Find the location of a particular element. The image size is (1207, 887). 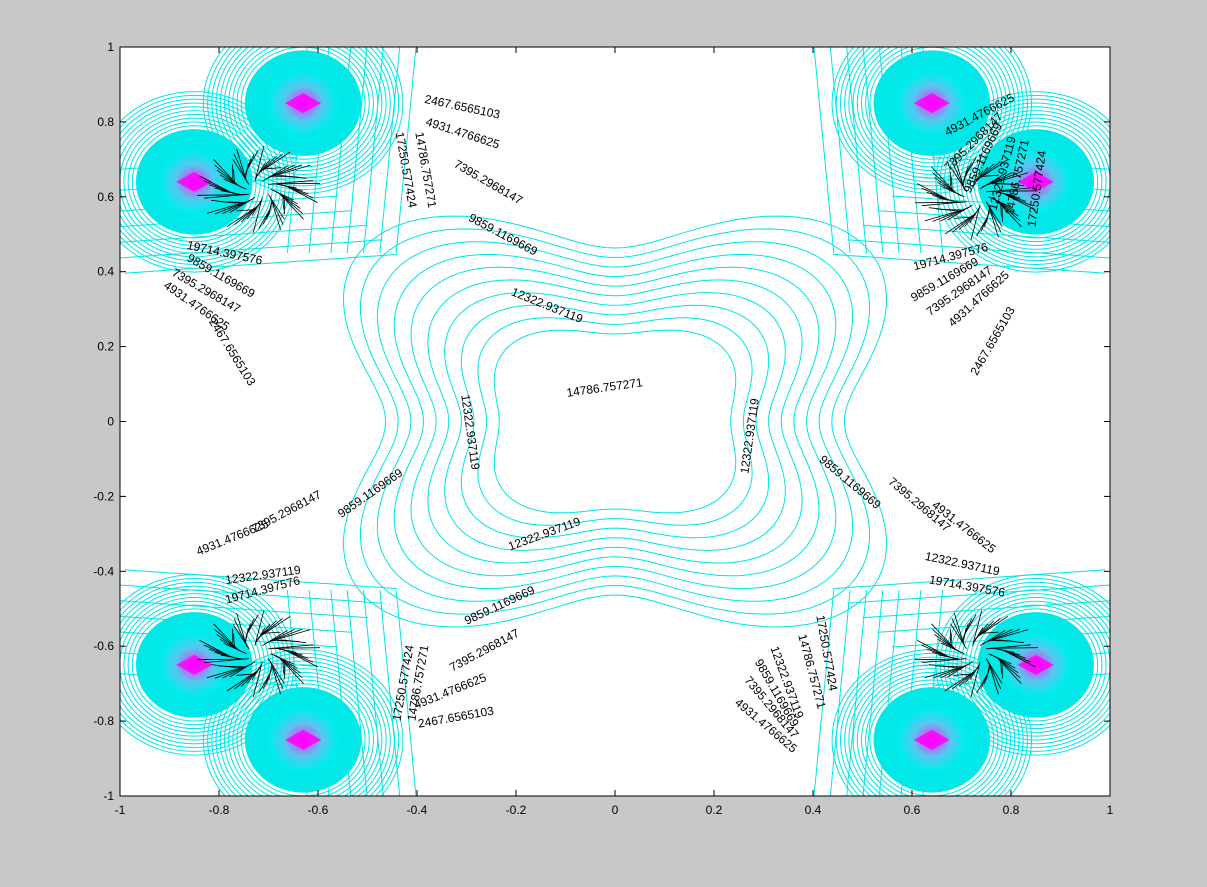

y-tick-label: 0 is located at coordinates (110, 422).